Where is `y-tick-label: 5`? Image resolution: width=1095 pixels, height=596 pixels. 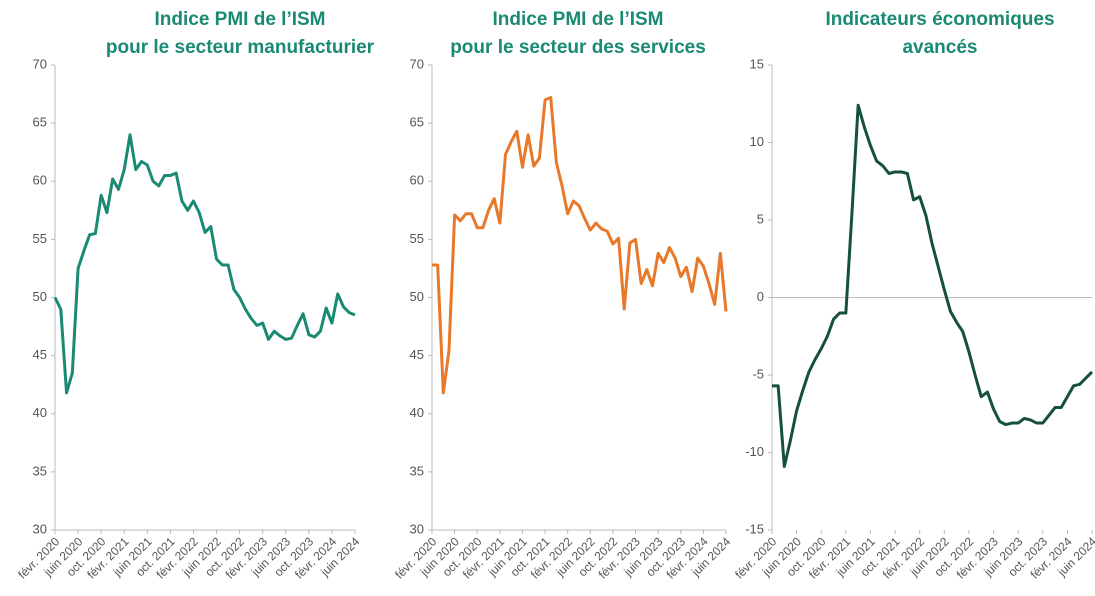
y-tick-label: 5 is located at coordinates (760, 218).